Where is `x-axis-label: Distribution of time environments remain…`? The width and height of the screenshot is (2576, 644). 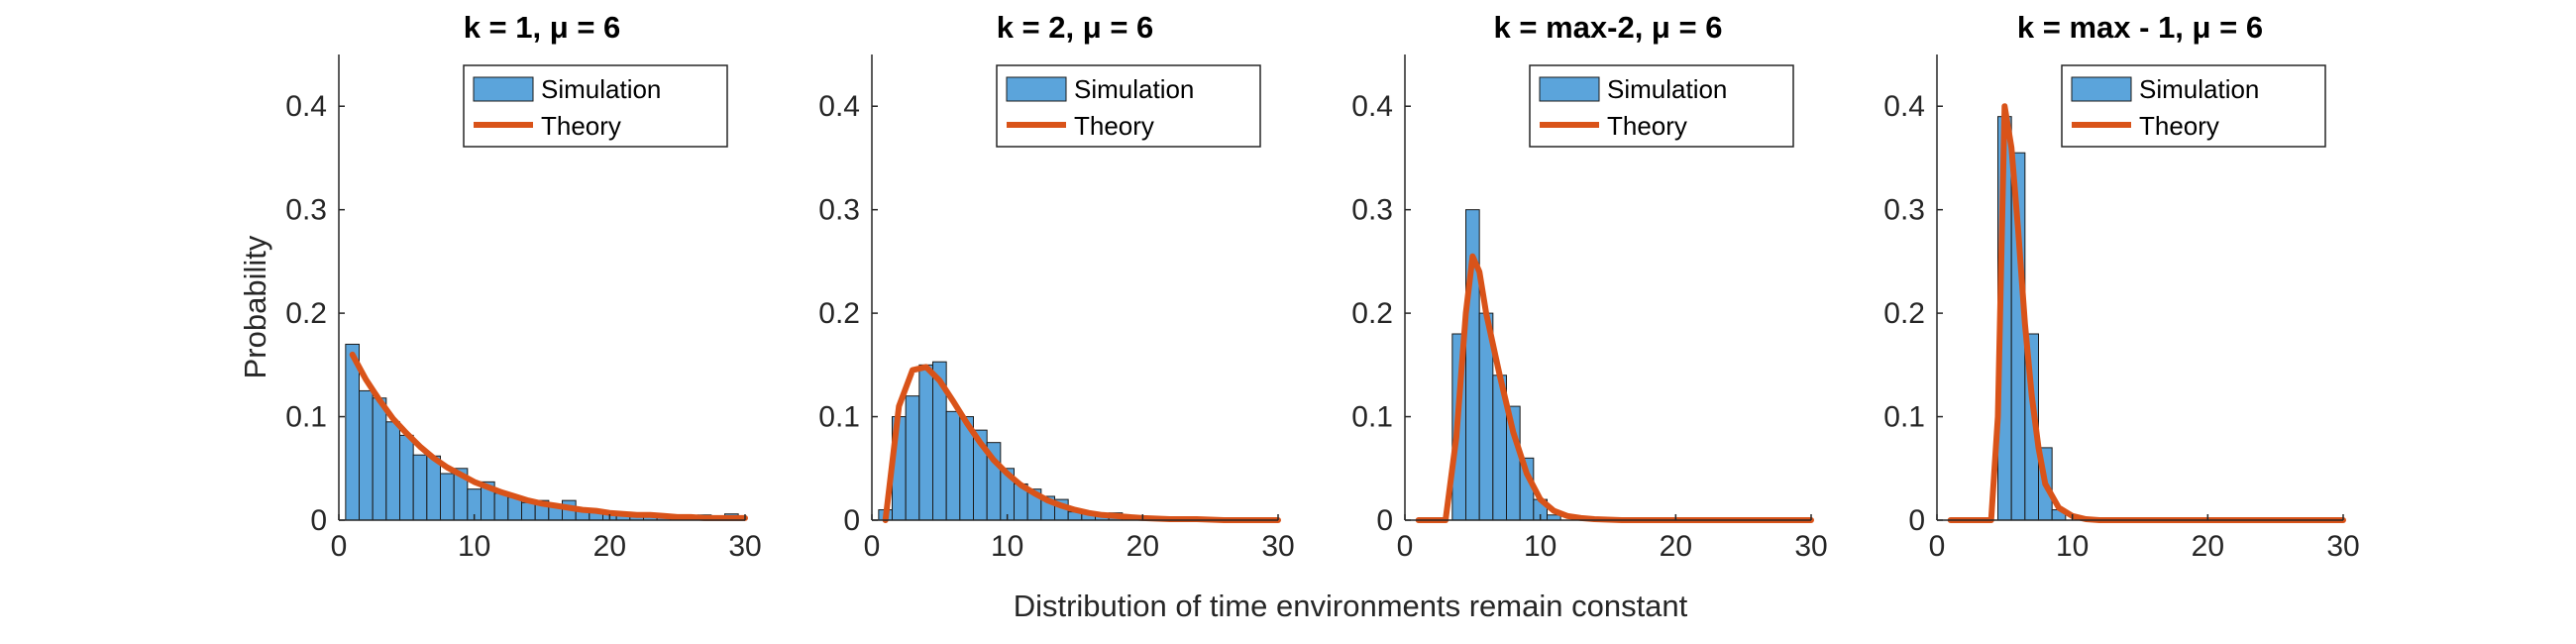 x-axis-label: Distribution of time environments remain… is located at coordinates (1351, 606).